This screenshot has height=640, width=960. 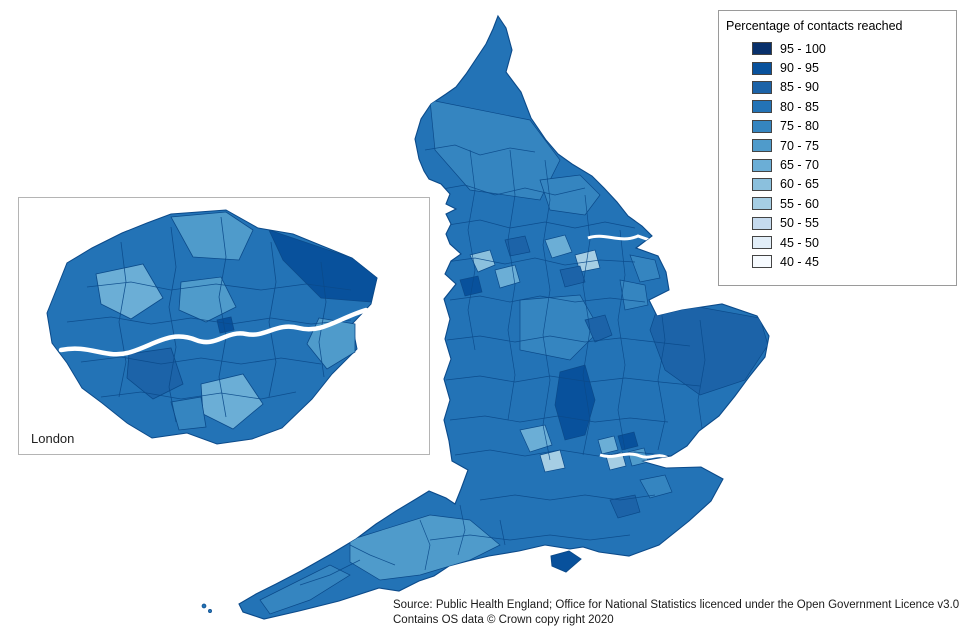 What do you see at coordinates (854, 223) in the screenshot?
I see `legend-item: 50 - 55` at bounding box center [854, 223].